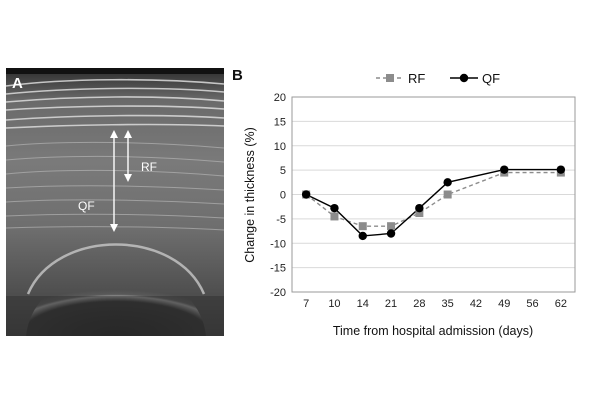 Image resolution: width=590 pixels, height=400 pixels. What do you see at coordinates (390, 78) in the screenshot?
I see `legend-marker-rf` at bounding box center [390, 78].